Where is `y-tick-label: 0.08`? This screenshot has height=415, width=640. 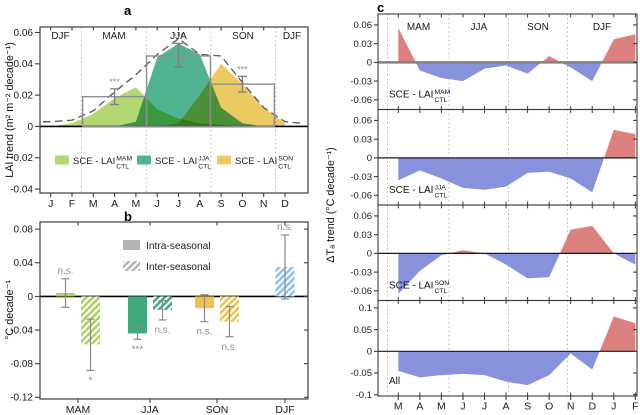 y-tick-label: 0.08 is located at coordinates (24, 230).